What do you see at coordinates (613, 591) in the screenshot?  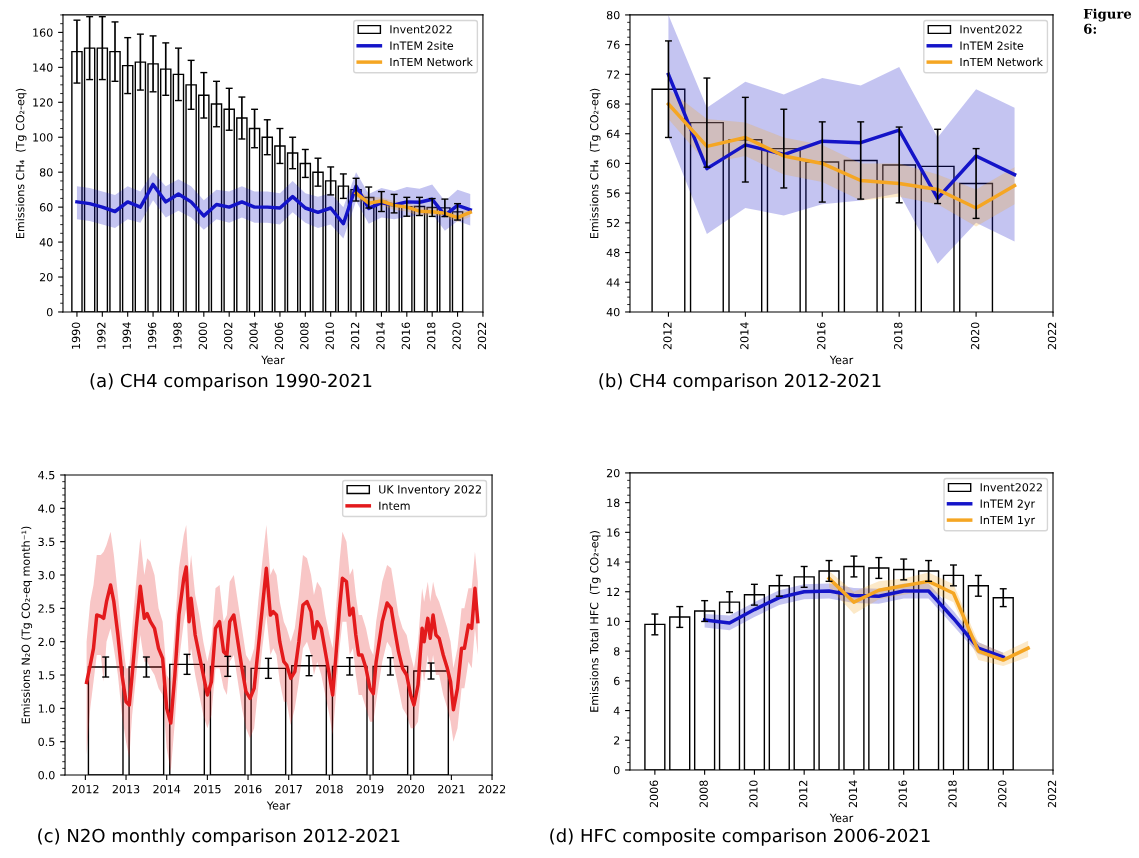 I see `y-tick-label: 12` at bounding box center [613, 591].